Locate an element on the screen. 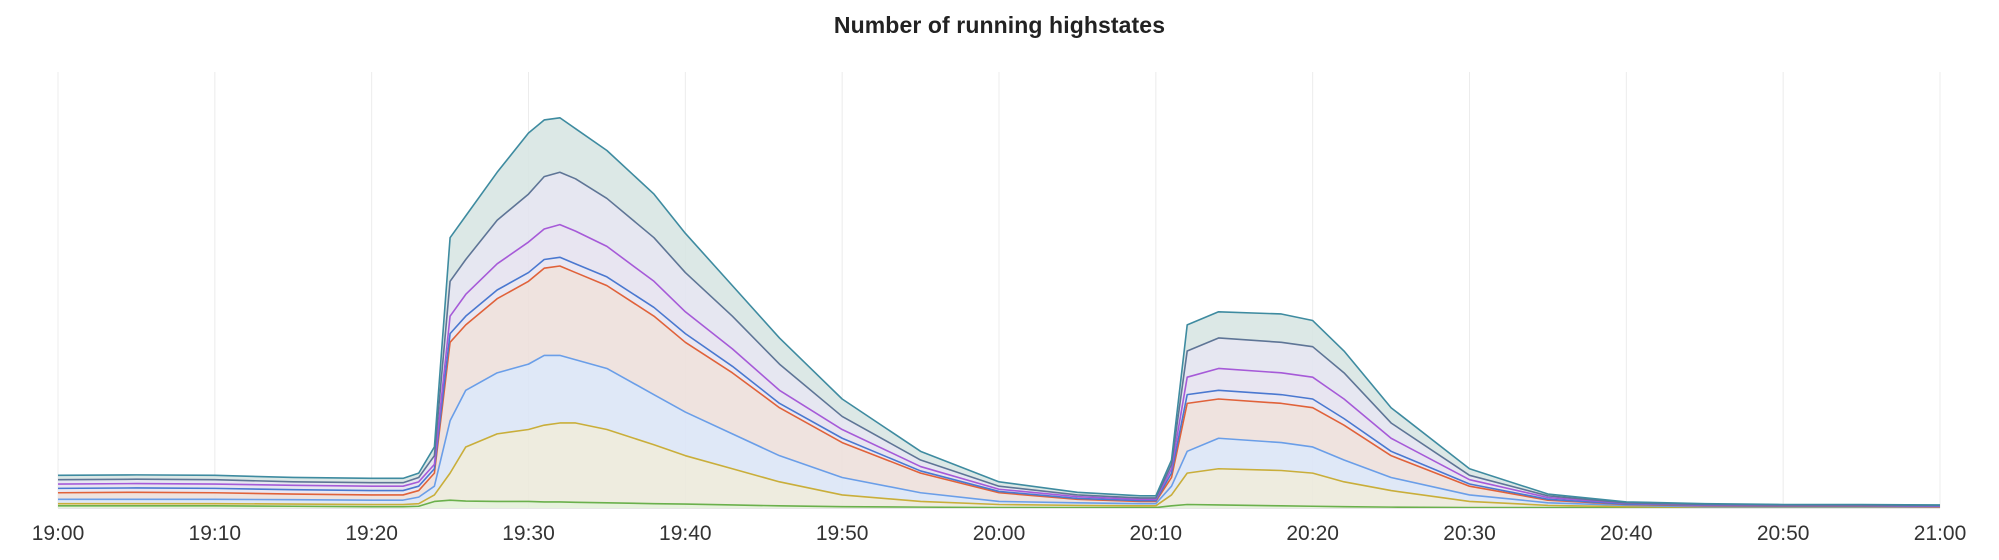  x-tick-label: 19:50 is located at coordinates (842, 533).